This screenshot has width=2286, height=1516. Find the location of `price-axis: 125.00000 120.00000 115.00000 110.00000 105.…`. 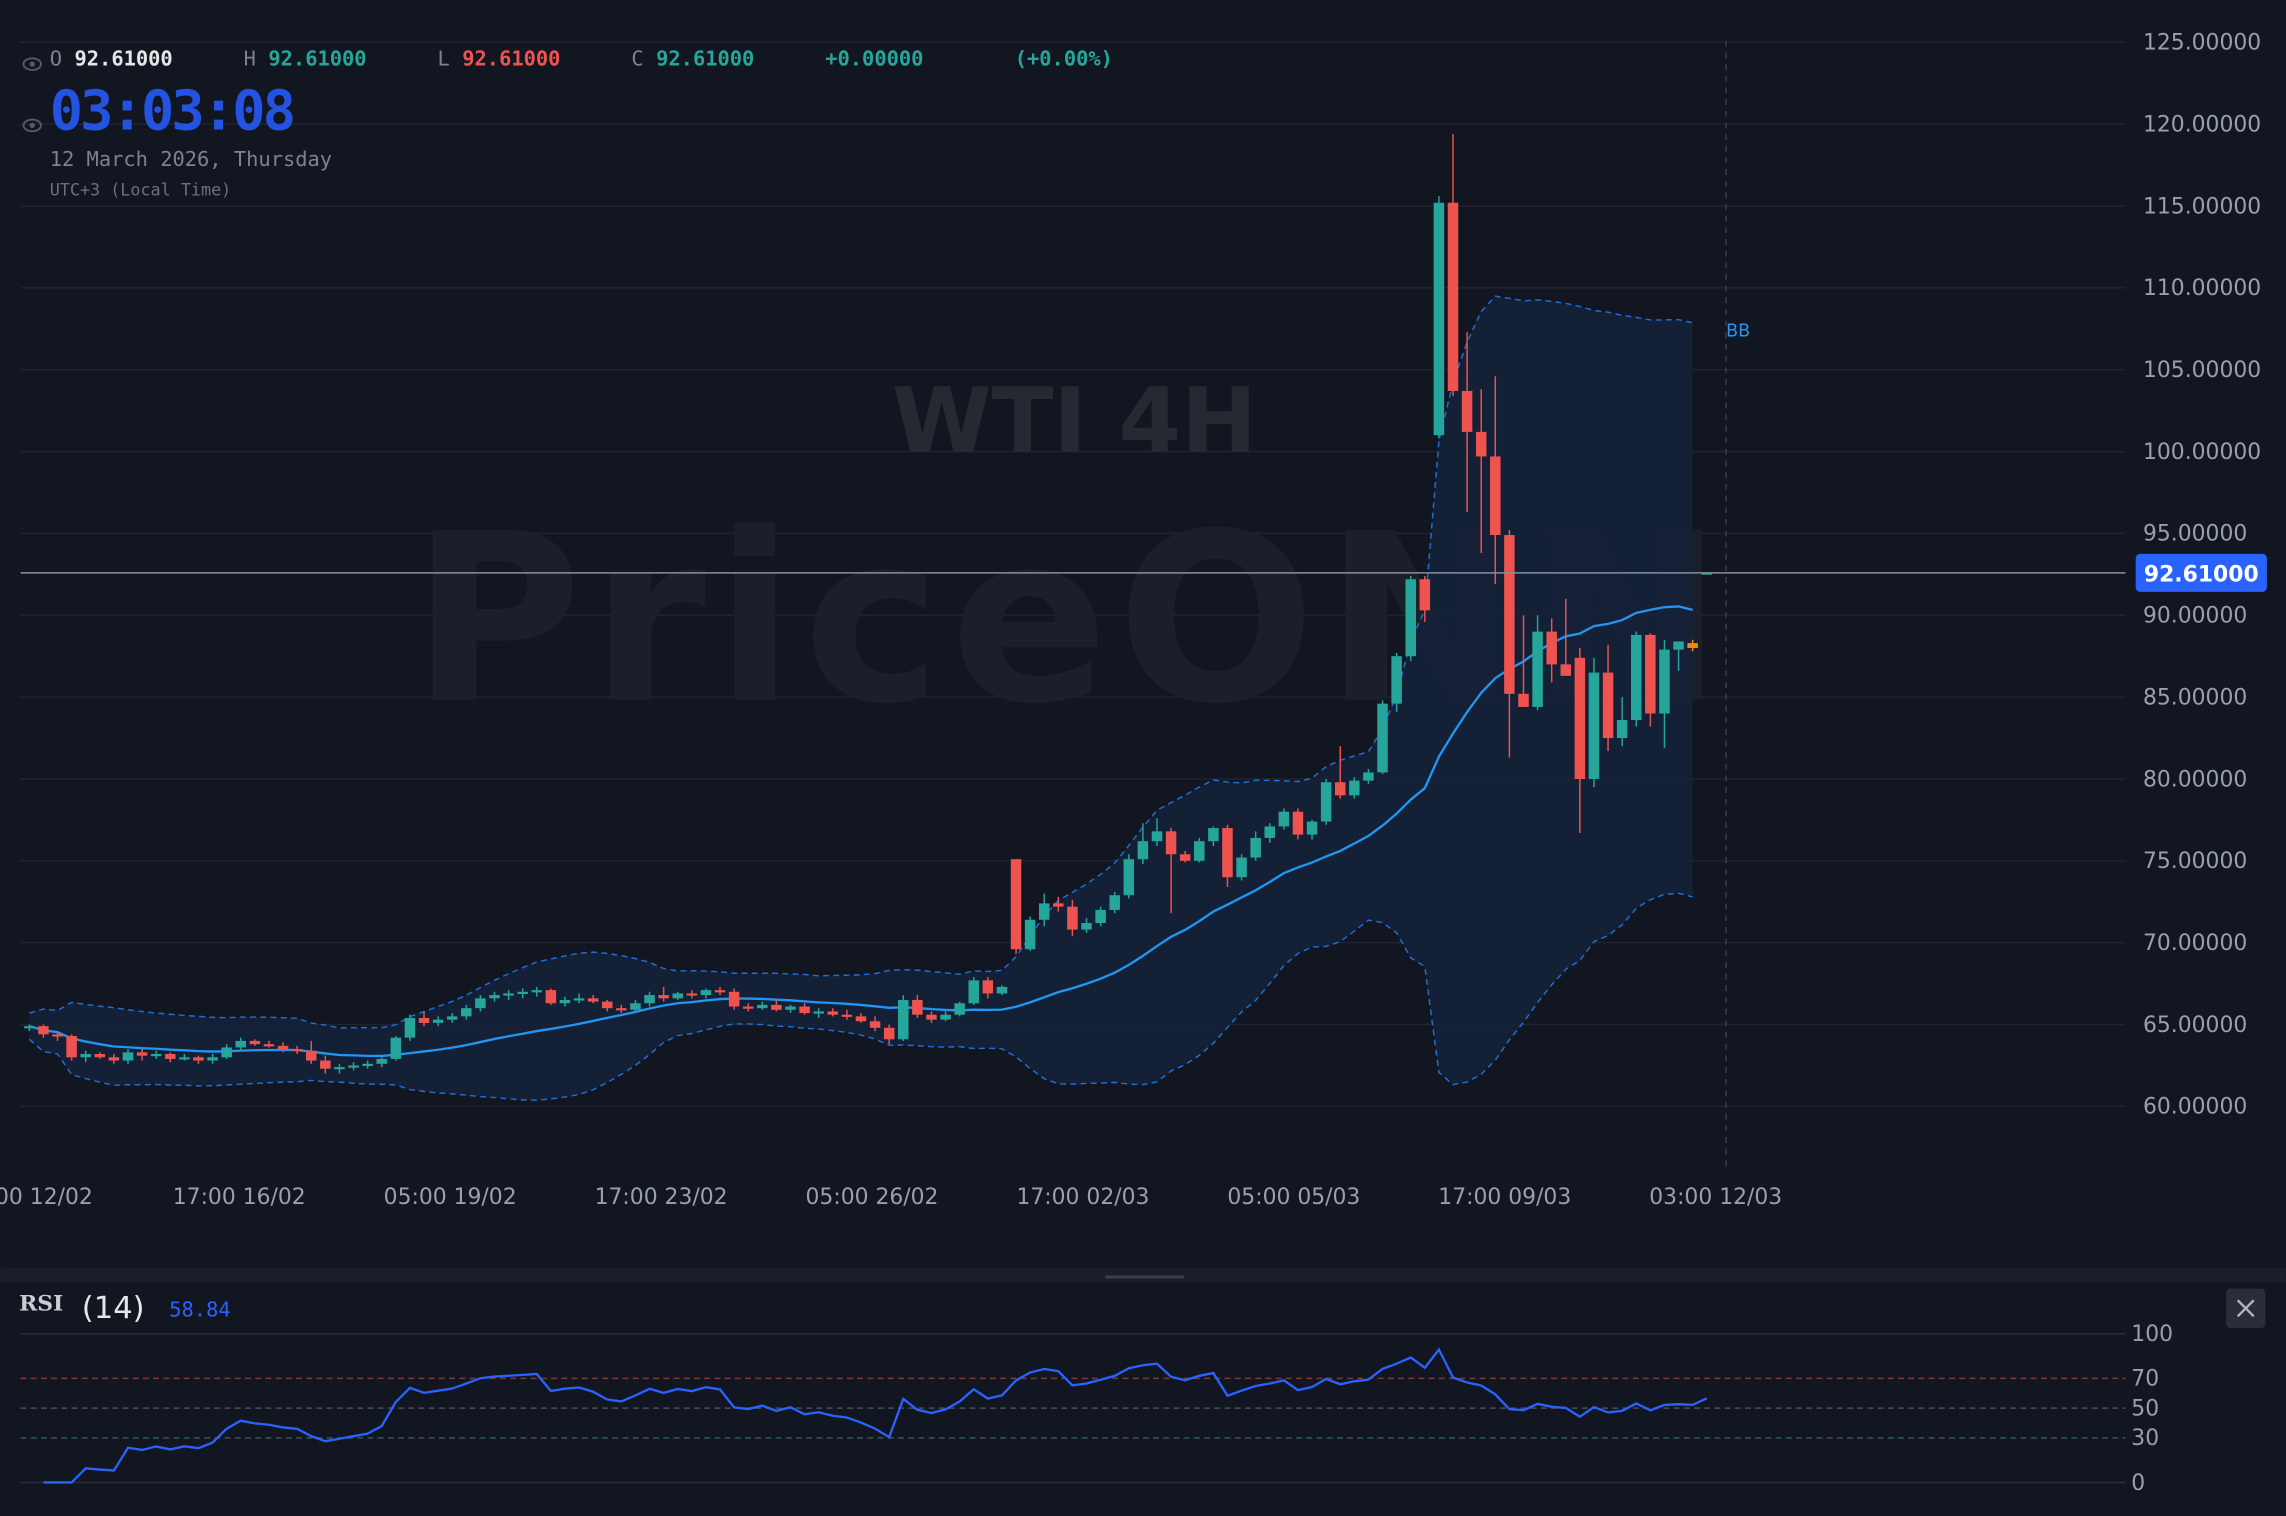

price-axis: 125.00000 120.00000 115.00000 110.00000 105.… is located at coordinates (2202, 575).